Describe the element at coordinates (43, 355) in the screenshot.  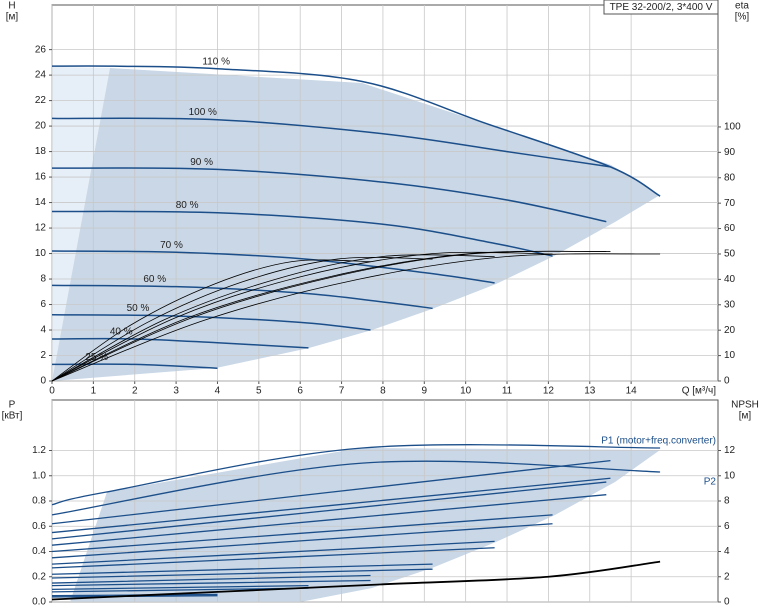
I see `y-tick-label: 2` at that location.